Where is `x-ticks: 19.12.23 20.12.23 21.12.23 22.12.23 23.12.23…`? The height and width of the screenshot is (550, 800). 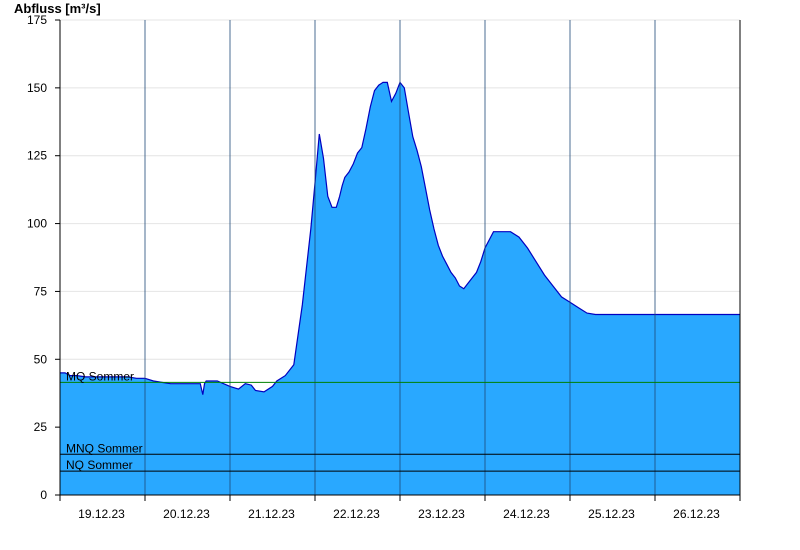
x-ticks: 19.12.23 20.12.23 21.12.23 22.12.23 23.12.23… is located at coordinates (400, 508).